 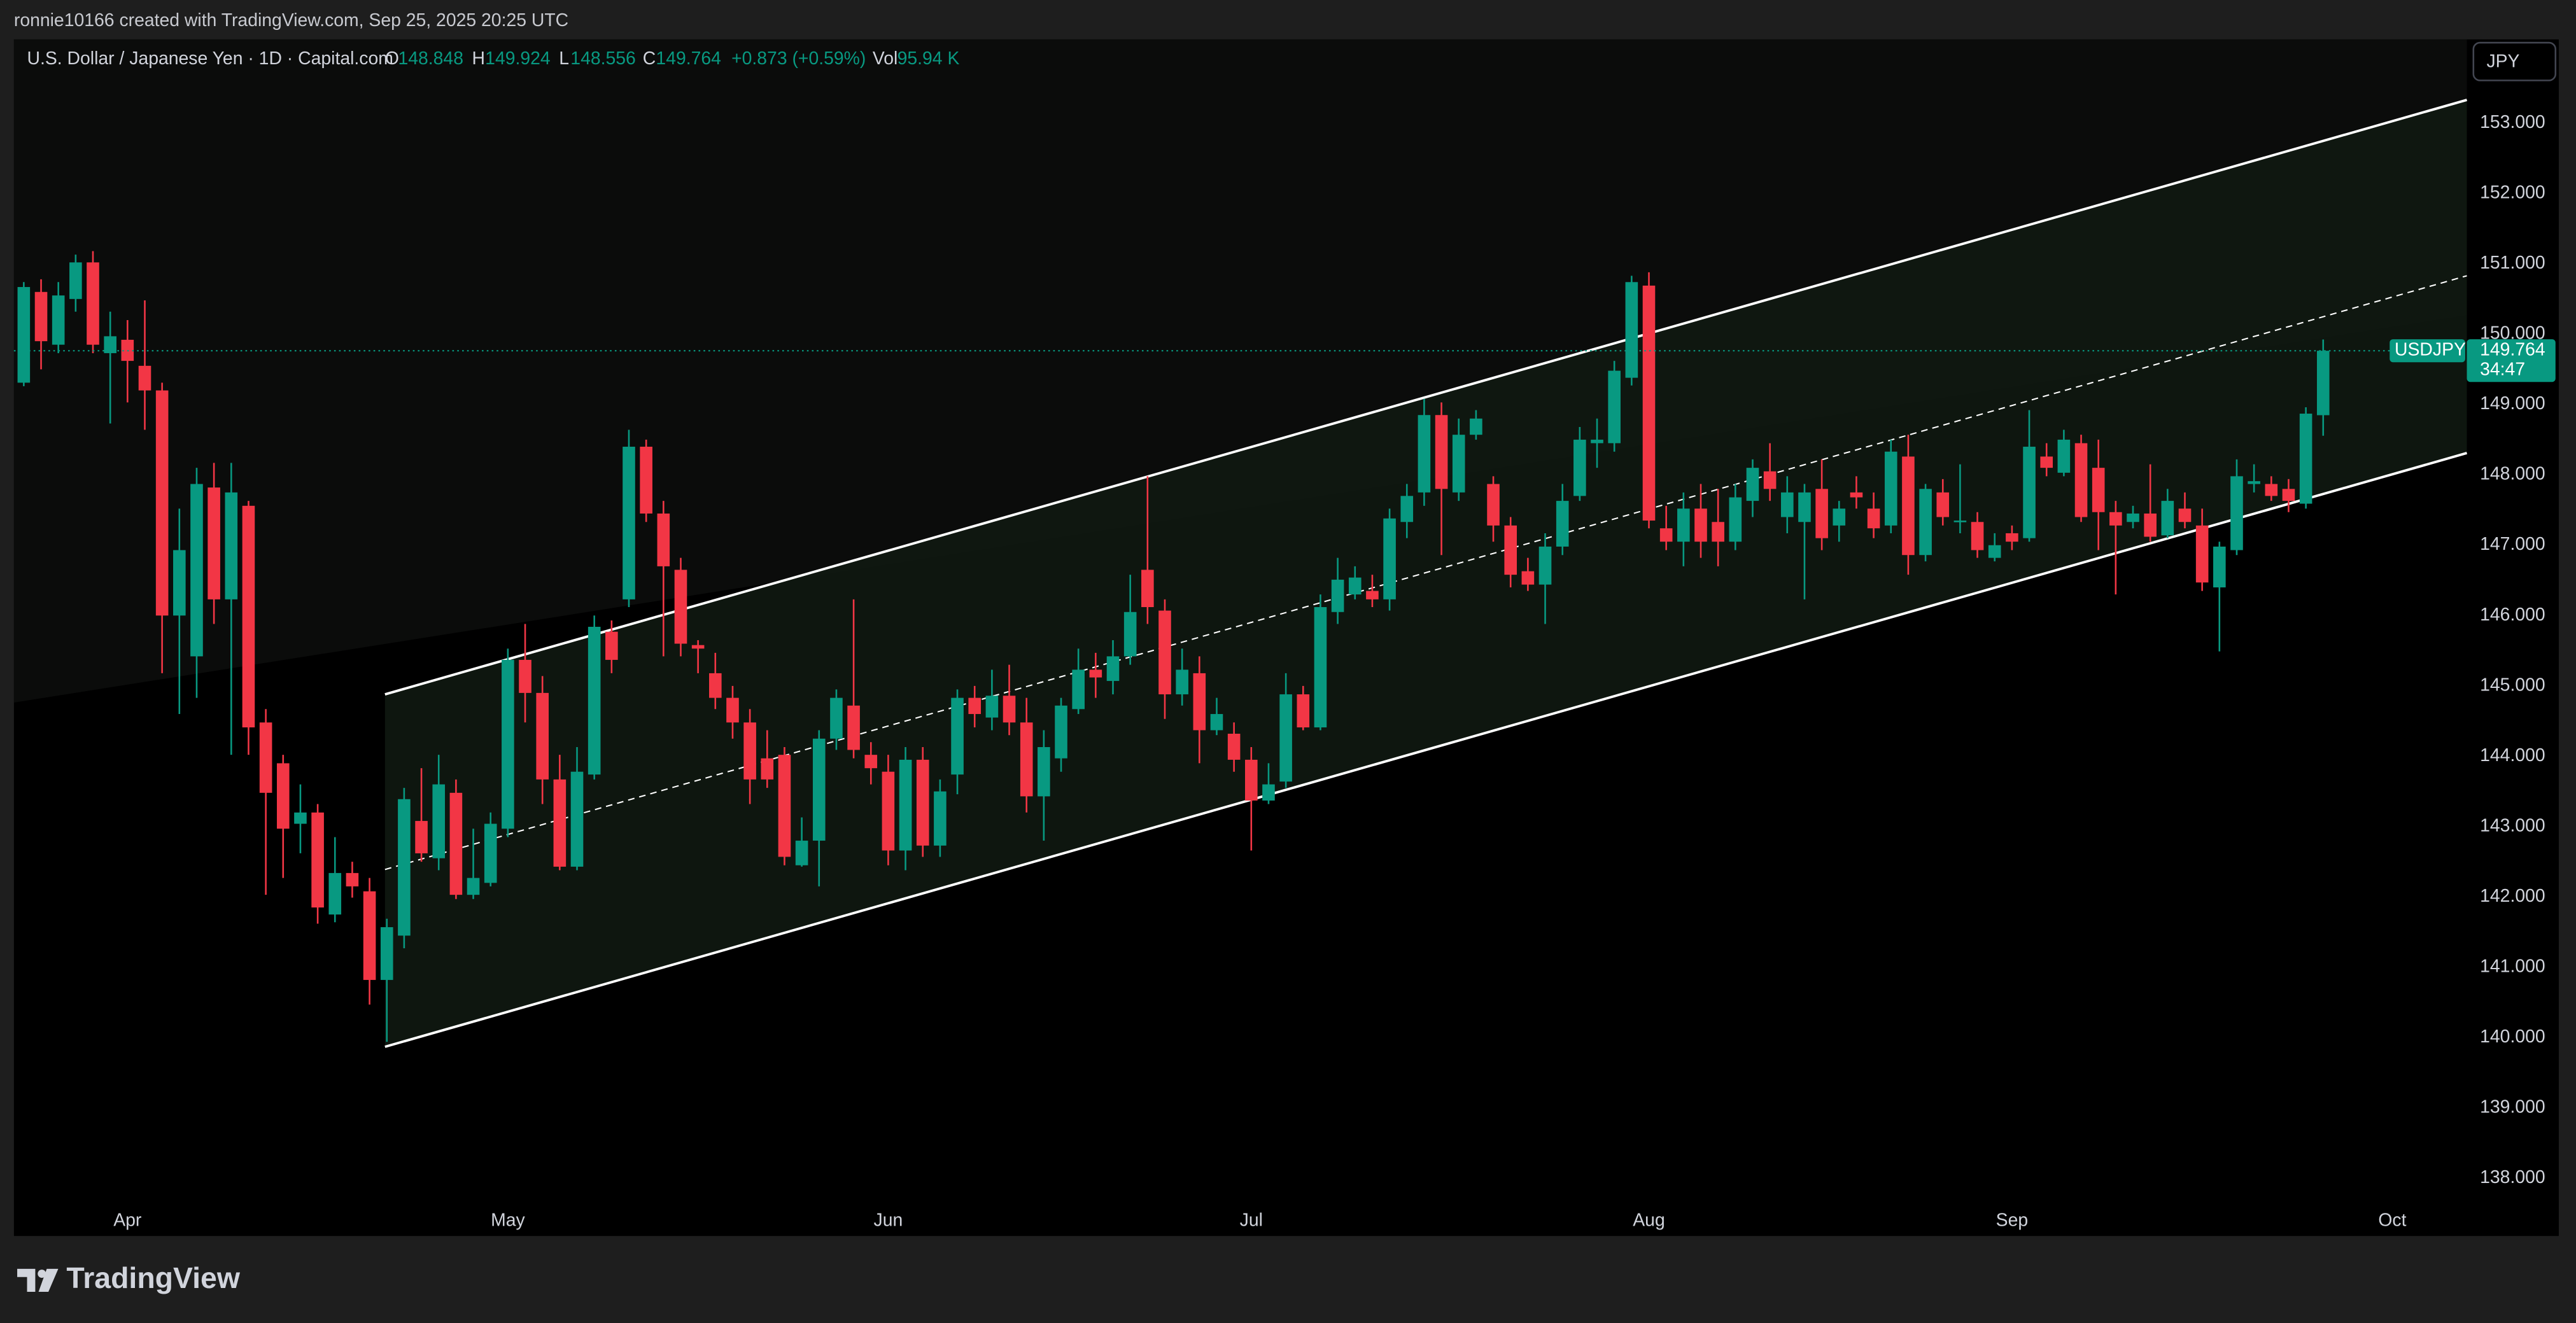 What do you see at coordinates (929, 58) in the screenshot?
I see `legend-volume: 95.94 K` at bounding box center [929, 58].